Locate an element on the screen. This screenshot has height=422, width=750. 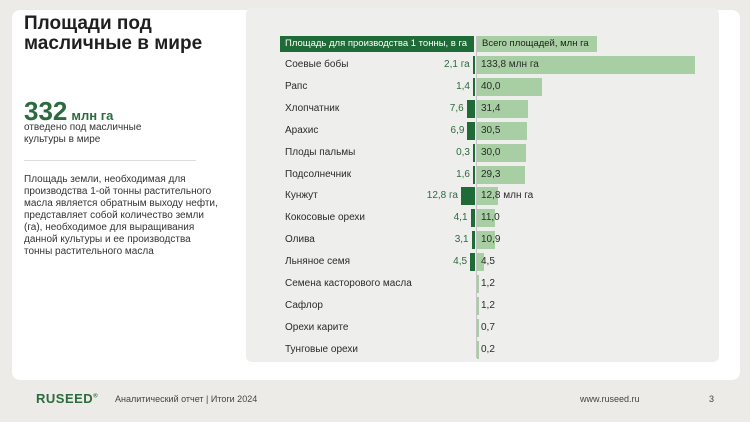
total-area-value: 12,8 млн га is located at coordinates (507, 196).